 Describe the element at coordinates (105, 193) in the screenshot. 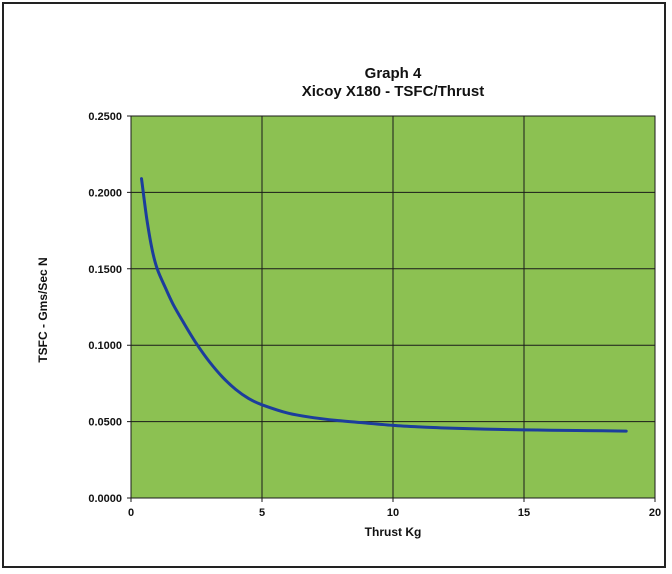

I see `y-tick-label: 0.2000` at that location.